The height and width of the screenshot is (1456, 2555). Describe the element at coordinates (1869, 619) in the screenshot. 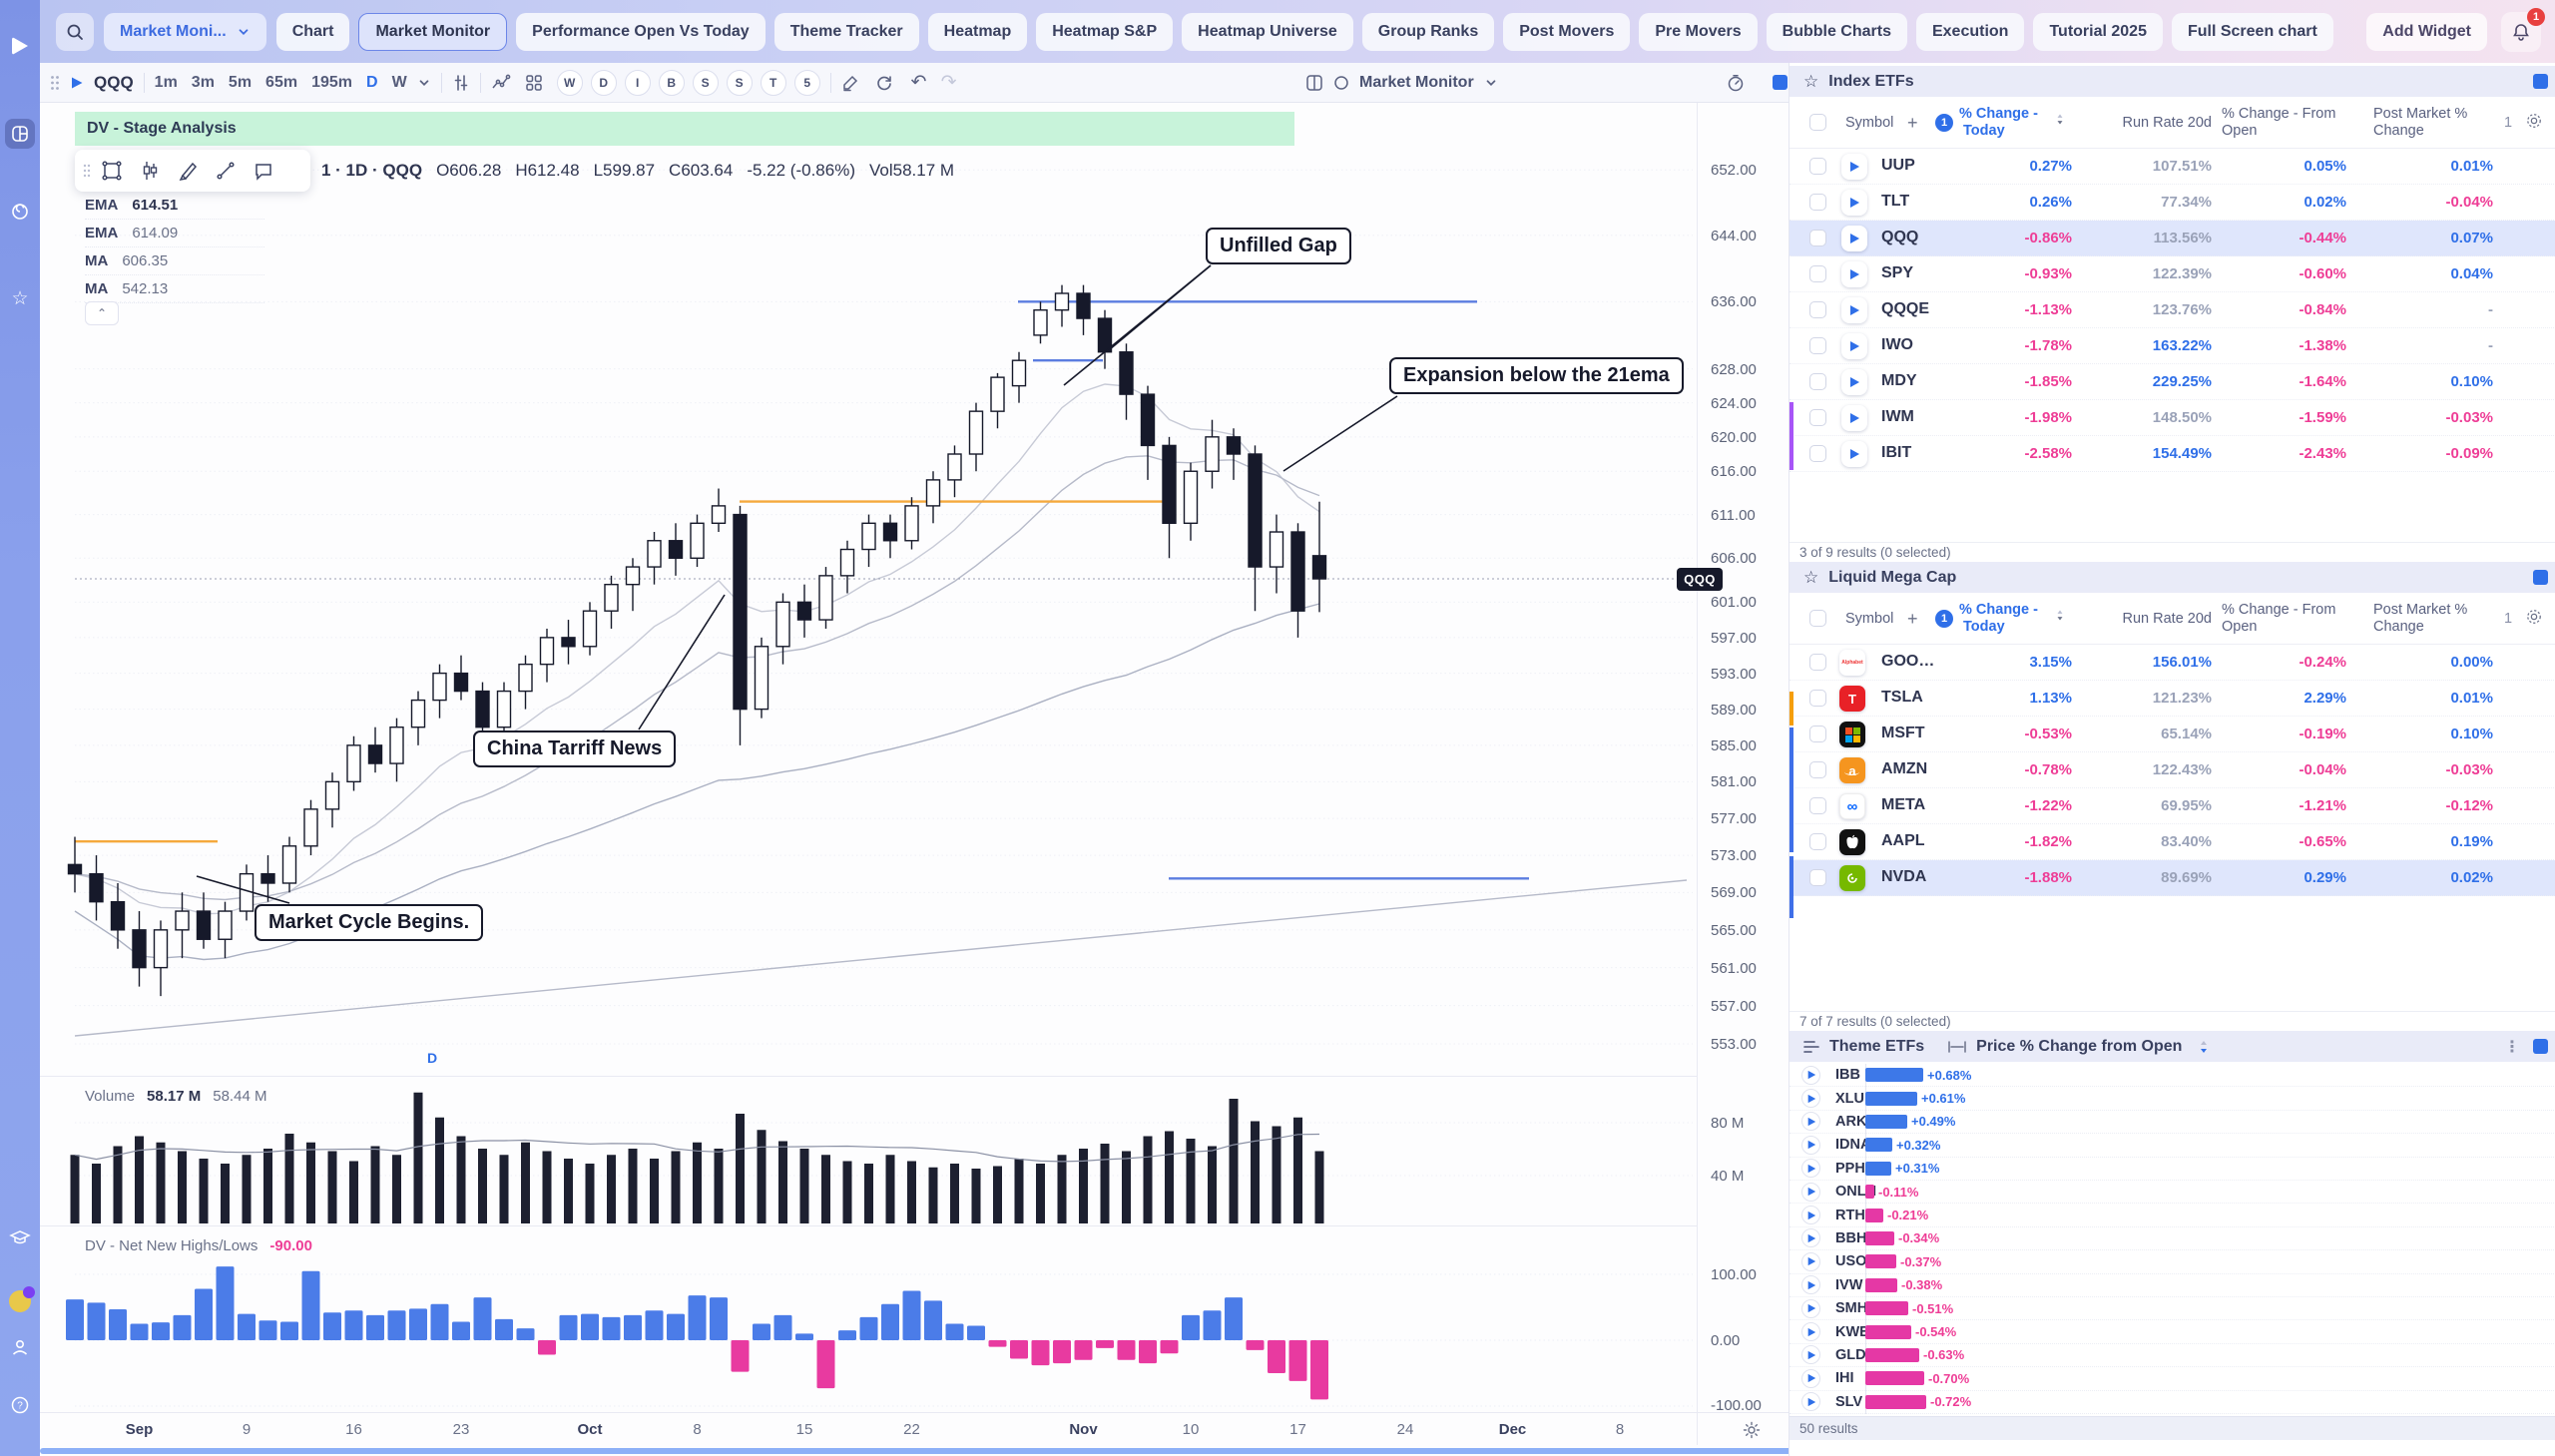

I see `column-symbol: Symbol` at that location.